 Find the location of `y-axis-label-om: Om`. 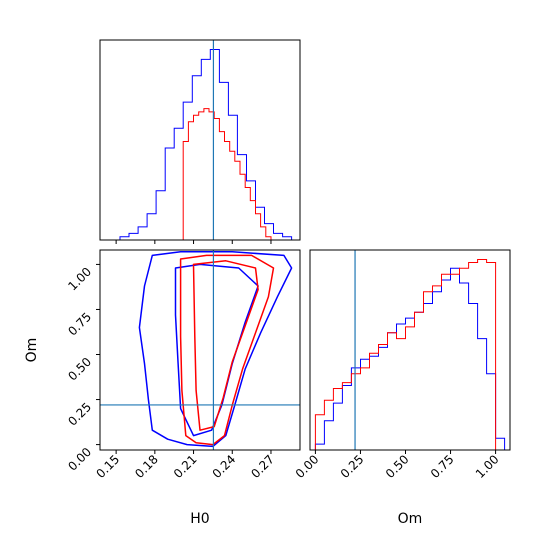

y-axis-label-om: Om is located at coordinates (32, 350).